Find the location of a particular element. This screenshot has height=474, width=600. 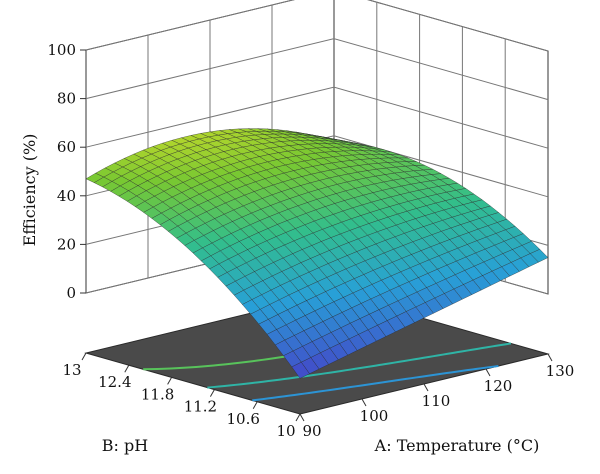

z-tick-label: 0 is located at coordinates (71, 293).